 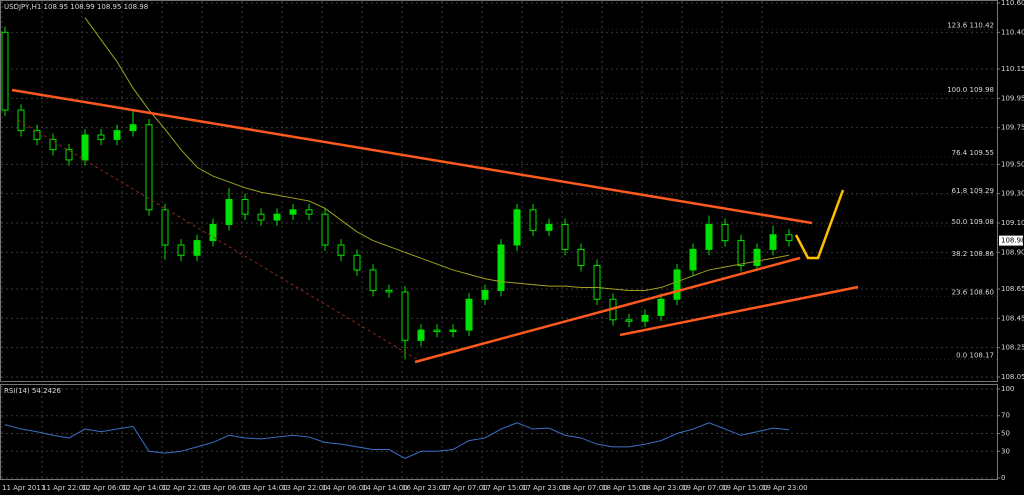 What do you see at coordinates (982, 153) in the screenshot?
I see `fib-price-label: 109.55` at bounding box center [982, 153].